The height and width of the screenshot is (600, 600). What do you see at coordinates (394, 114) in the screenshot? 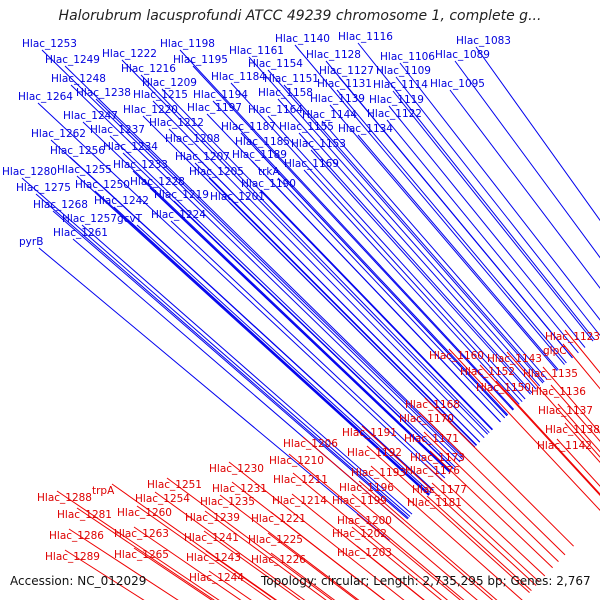
I see `gene-label: Hlac_1122` at bounding box center [394, 114].